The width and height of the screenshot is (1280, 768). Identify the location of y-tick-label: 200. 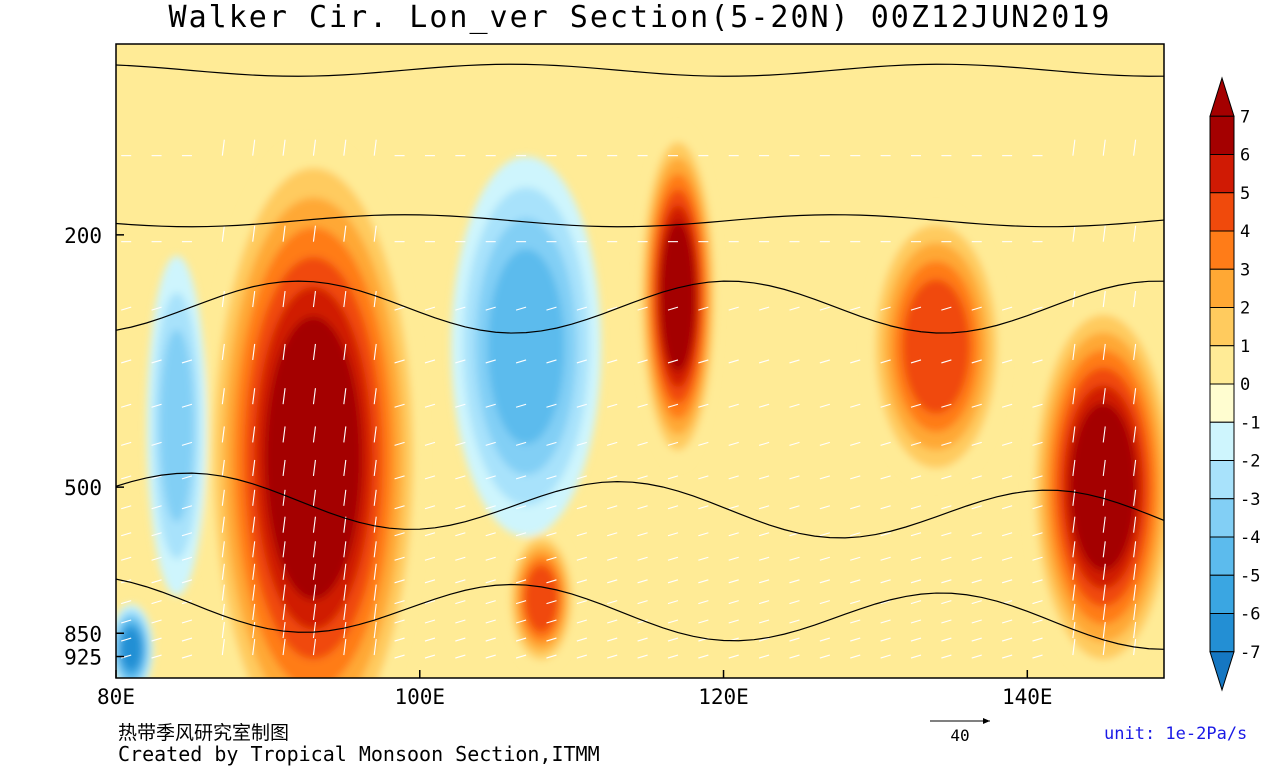
(83, 236).